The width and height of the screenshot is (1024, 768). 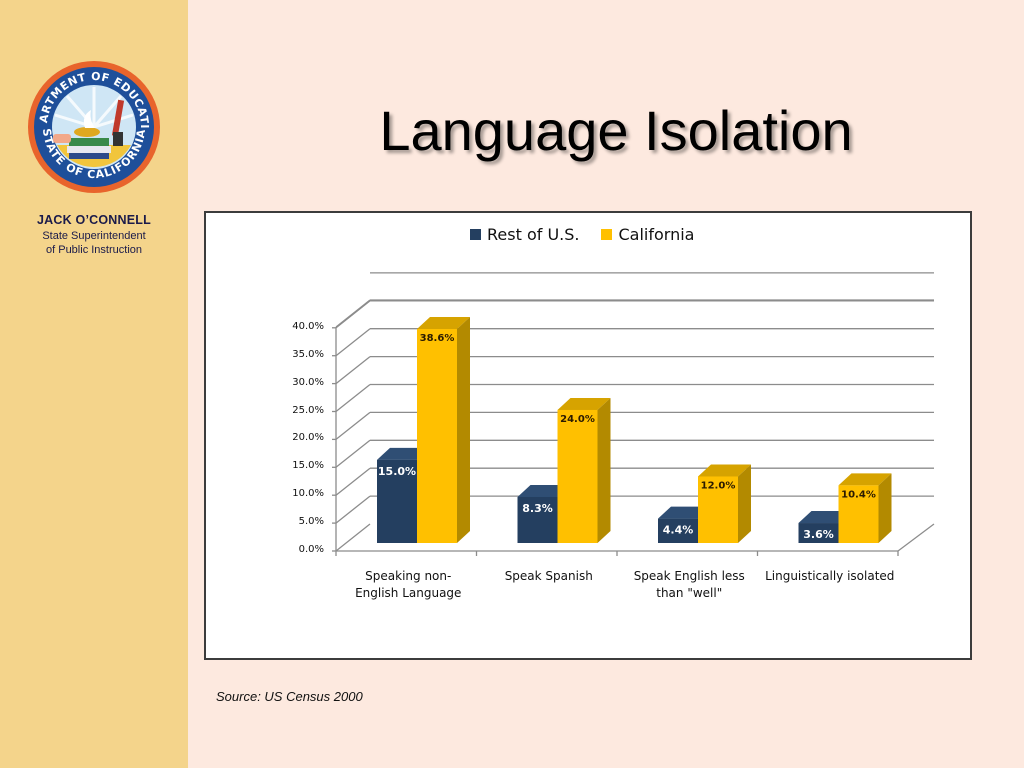 What do you see at coordinates (94, 236) in the screenshot?
I see `presenter-title-line1: State Superintendent` at bounding box center [94, 236].